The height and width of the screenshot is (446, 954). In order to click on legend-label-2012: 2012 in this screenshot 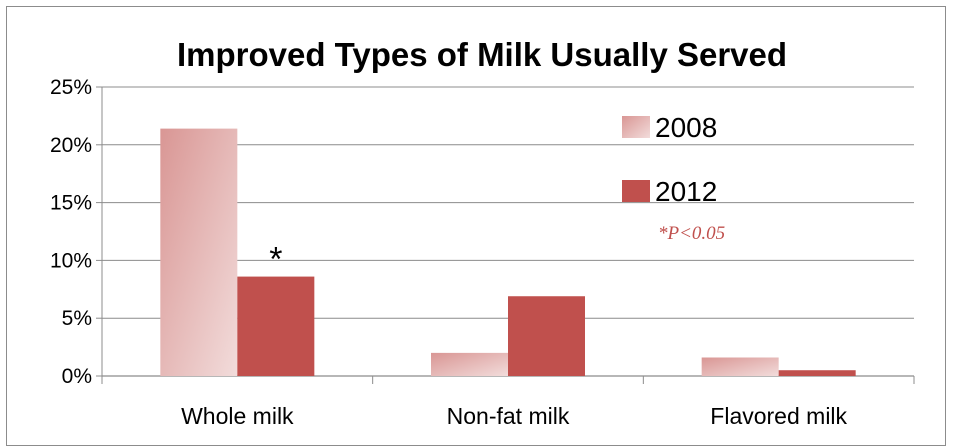, I will do `click(686, 191)`.